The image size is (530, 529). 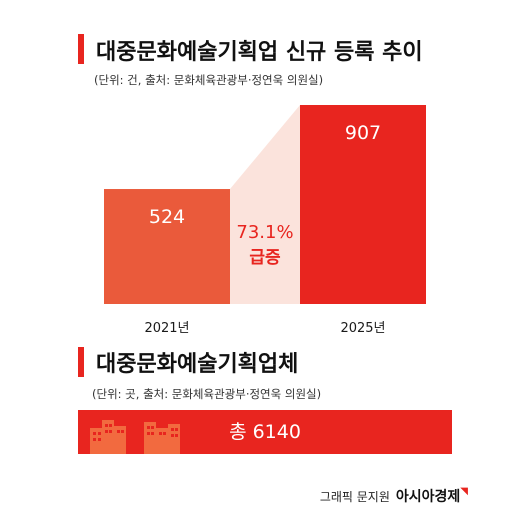 What do you see at coordinates (166, 328) in the screenshot?
I see `category-label-0: 2021년` at bounding box center [166, 328].